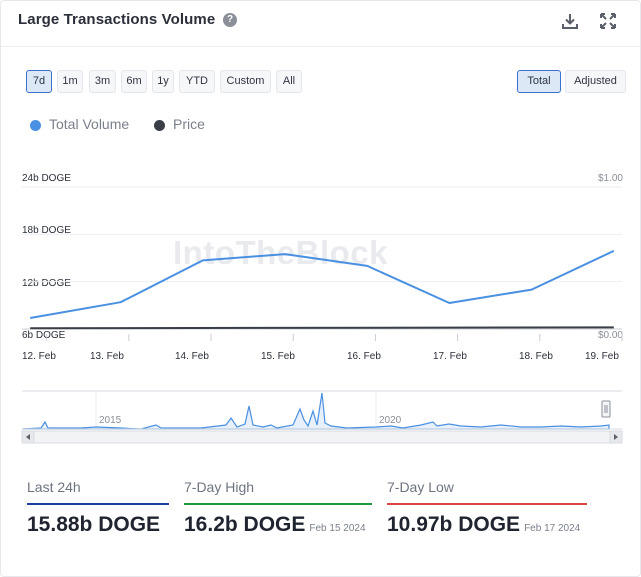  Describe the element at coordinates (98, 507) in the screenshot. I see `stat-last-24h: Last 24h 15.88b DOGE` at that location.